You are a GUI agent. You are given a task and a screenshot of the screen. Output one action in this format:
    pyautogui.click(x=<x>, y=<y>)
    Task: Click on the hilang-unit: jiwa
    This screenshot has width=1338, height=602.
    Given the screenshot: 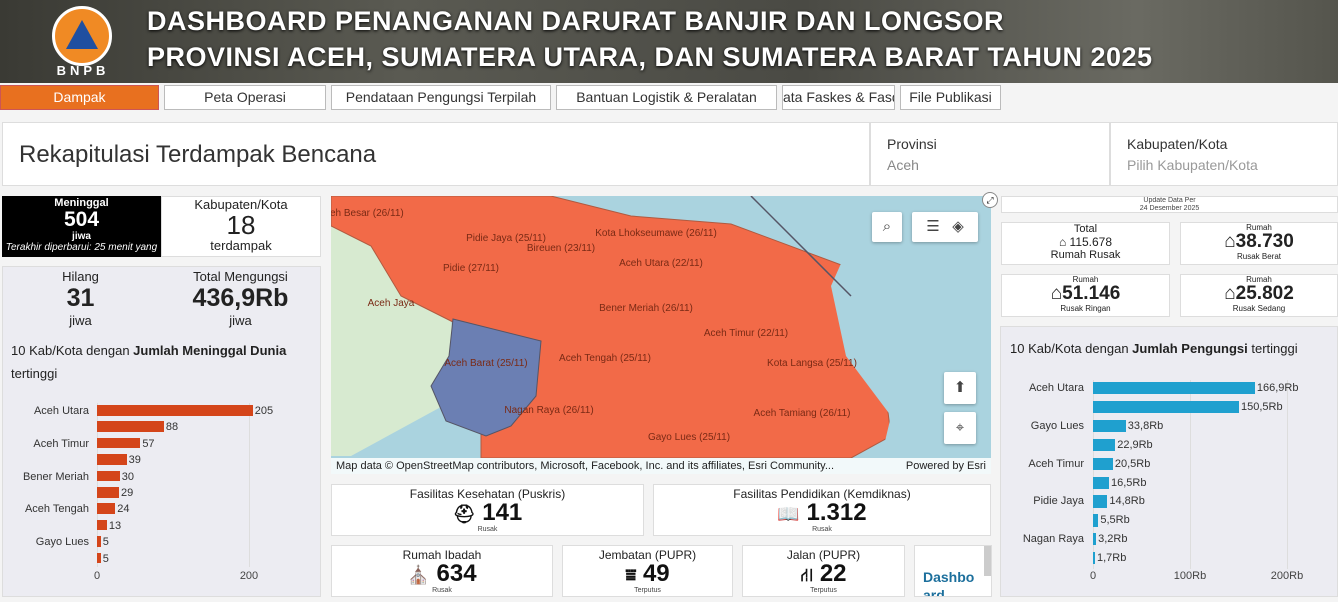 What is the action you would take?
    pyautogui.click(x=80, y=320)
    